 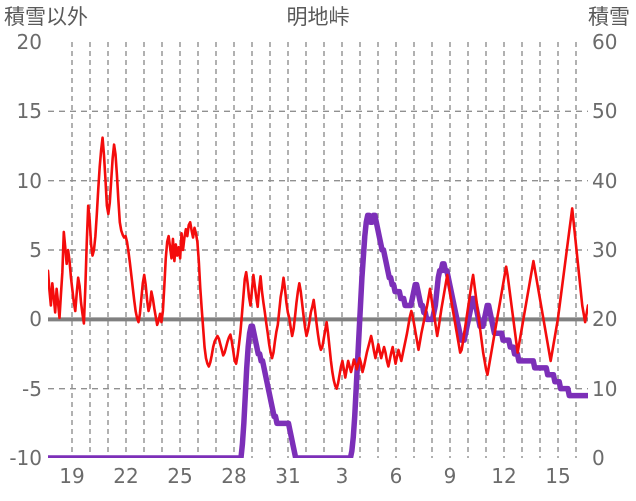 What do you see at coordinates (25, 458) in the screenshot?
I see `left-axis-tick: -10` at bounding box center [25, 458].